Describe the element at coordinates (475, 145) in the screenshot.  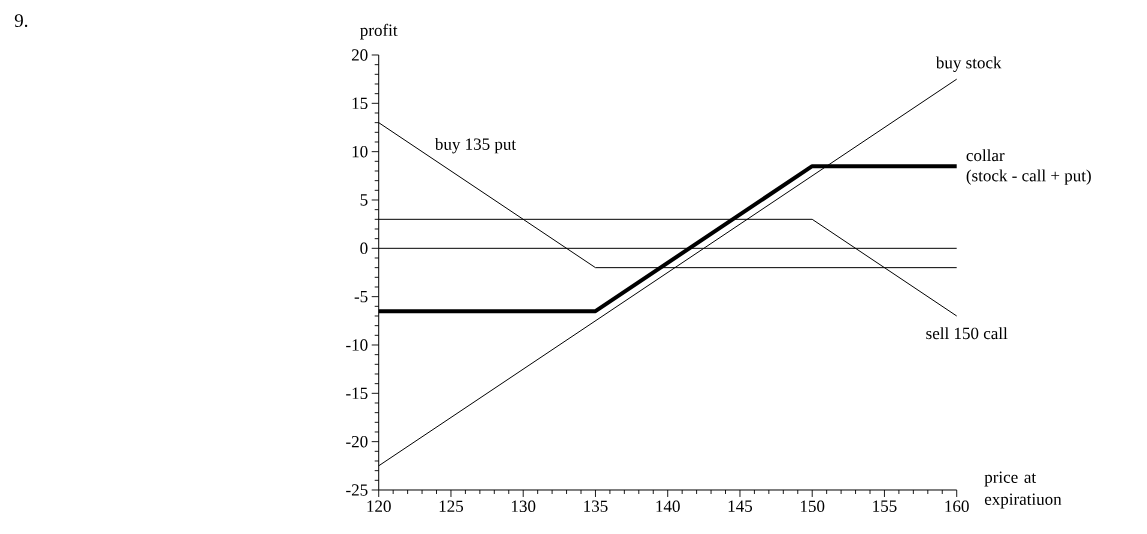
I see `series-label: buy 135 put` at that location.